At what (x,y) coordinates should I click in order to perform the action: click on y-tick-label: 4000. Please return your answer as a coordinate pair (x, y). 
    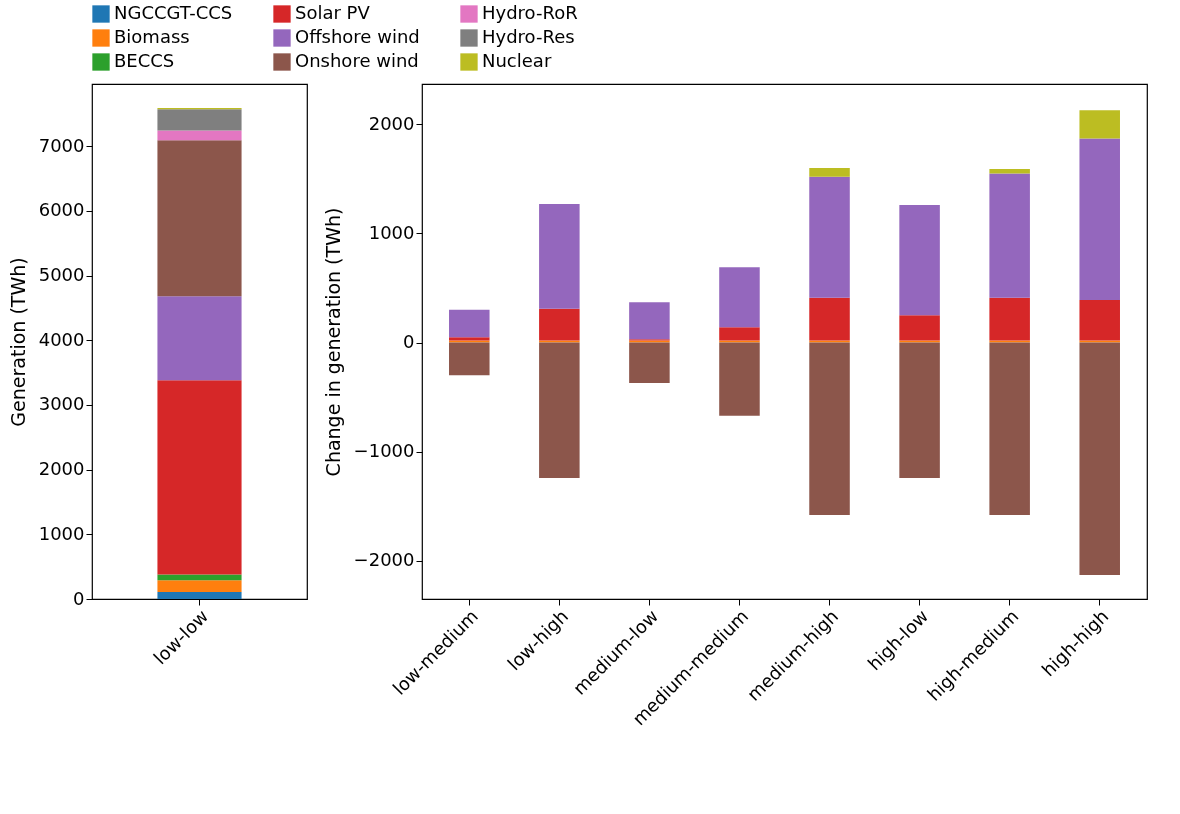
    Looking at the image, I should click on (61, 339).